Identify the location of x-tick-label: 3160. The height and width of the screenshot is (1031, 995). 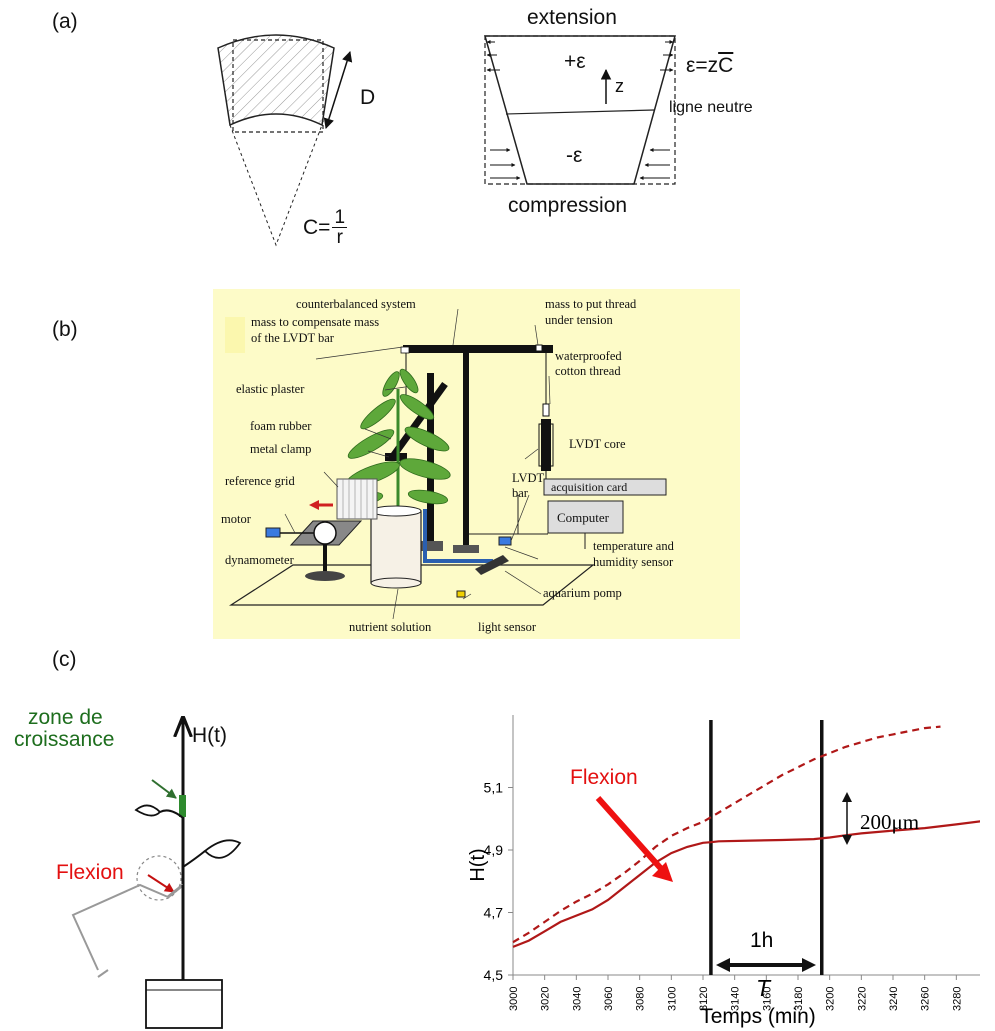
(767, 999).